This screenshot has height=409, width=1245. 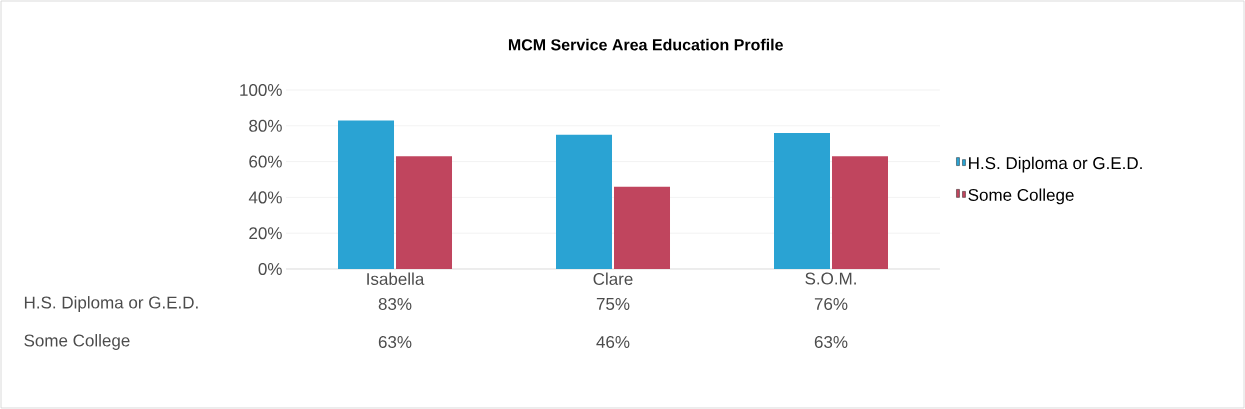 I want to click on x-tick-label: Clare, so click(x=613, y=279).